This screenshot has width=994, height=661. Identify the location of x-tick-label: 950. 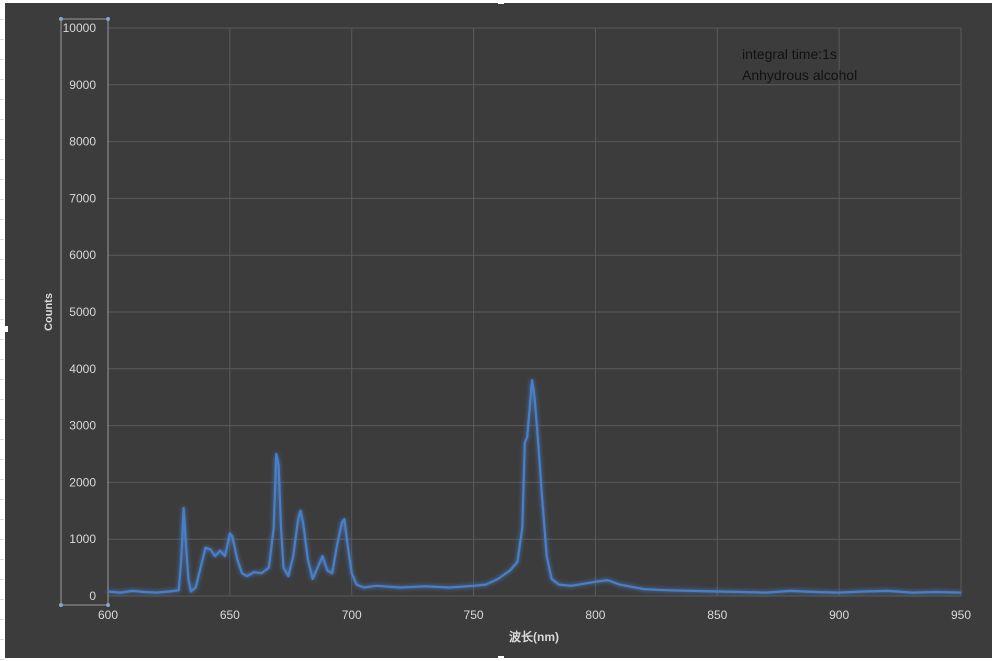
(961, 615).